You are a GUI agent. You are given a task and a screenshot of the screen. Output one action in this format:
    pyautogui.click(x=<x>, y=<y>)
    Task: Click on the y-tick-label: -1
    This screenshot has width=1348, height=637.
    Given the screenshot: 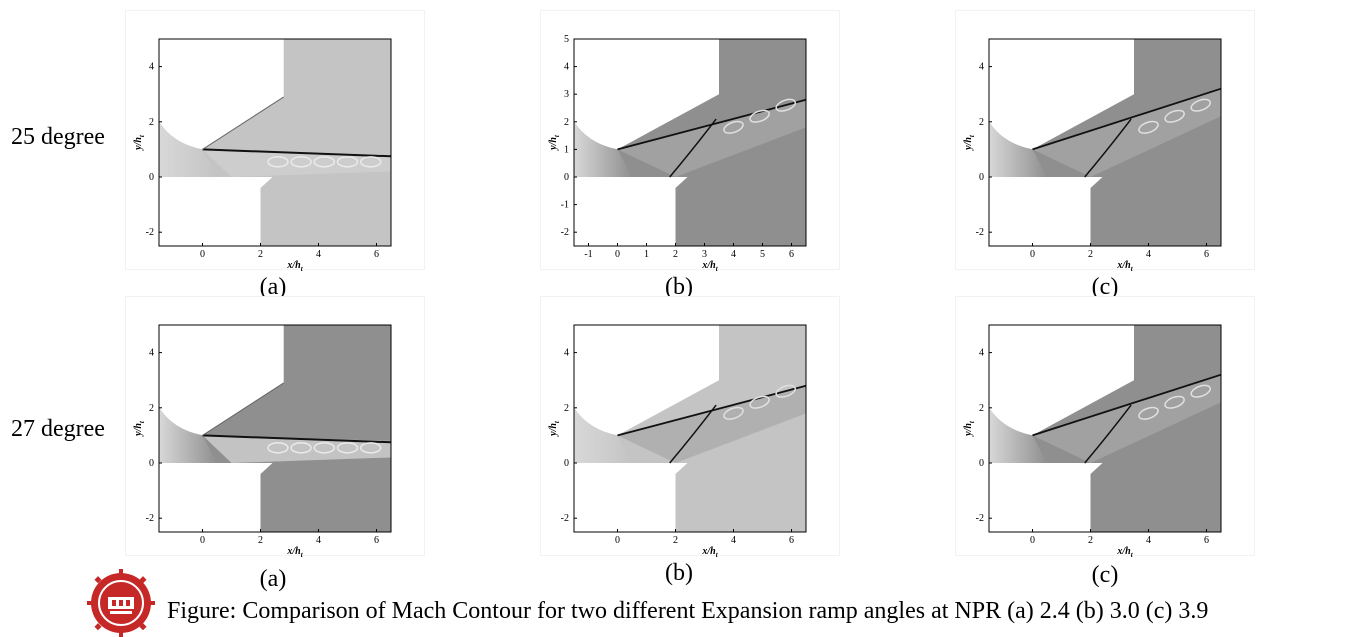 What is the action you would take?
    pyautogui.click(x=565, y=205)
    